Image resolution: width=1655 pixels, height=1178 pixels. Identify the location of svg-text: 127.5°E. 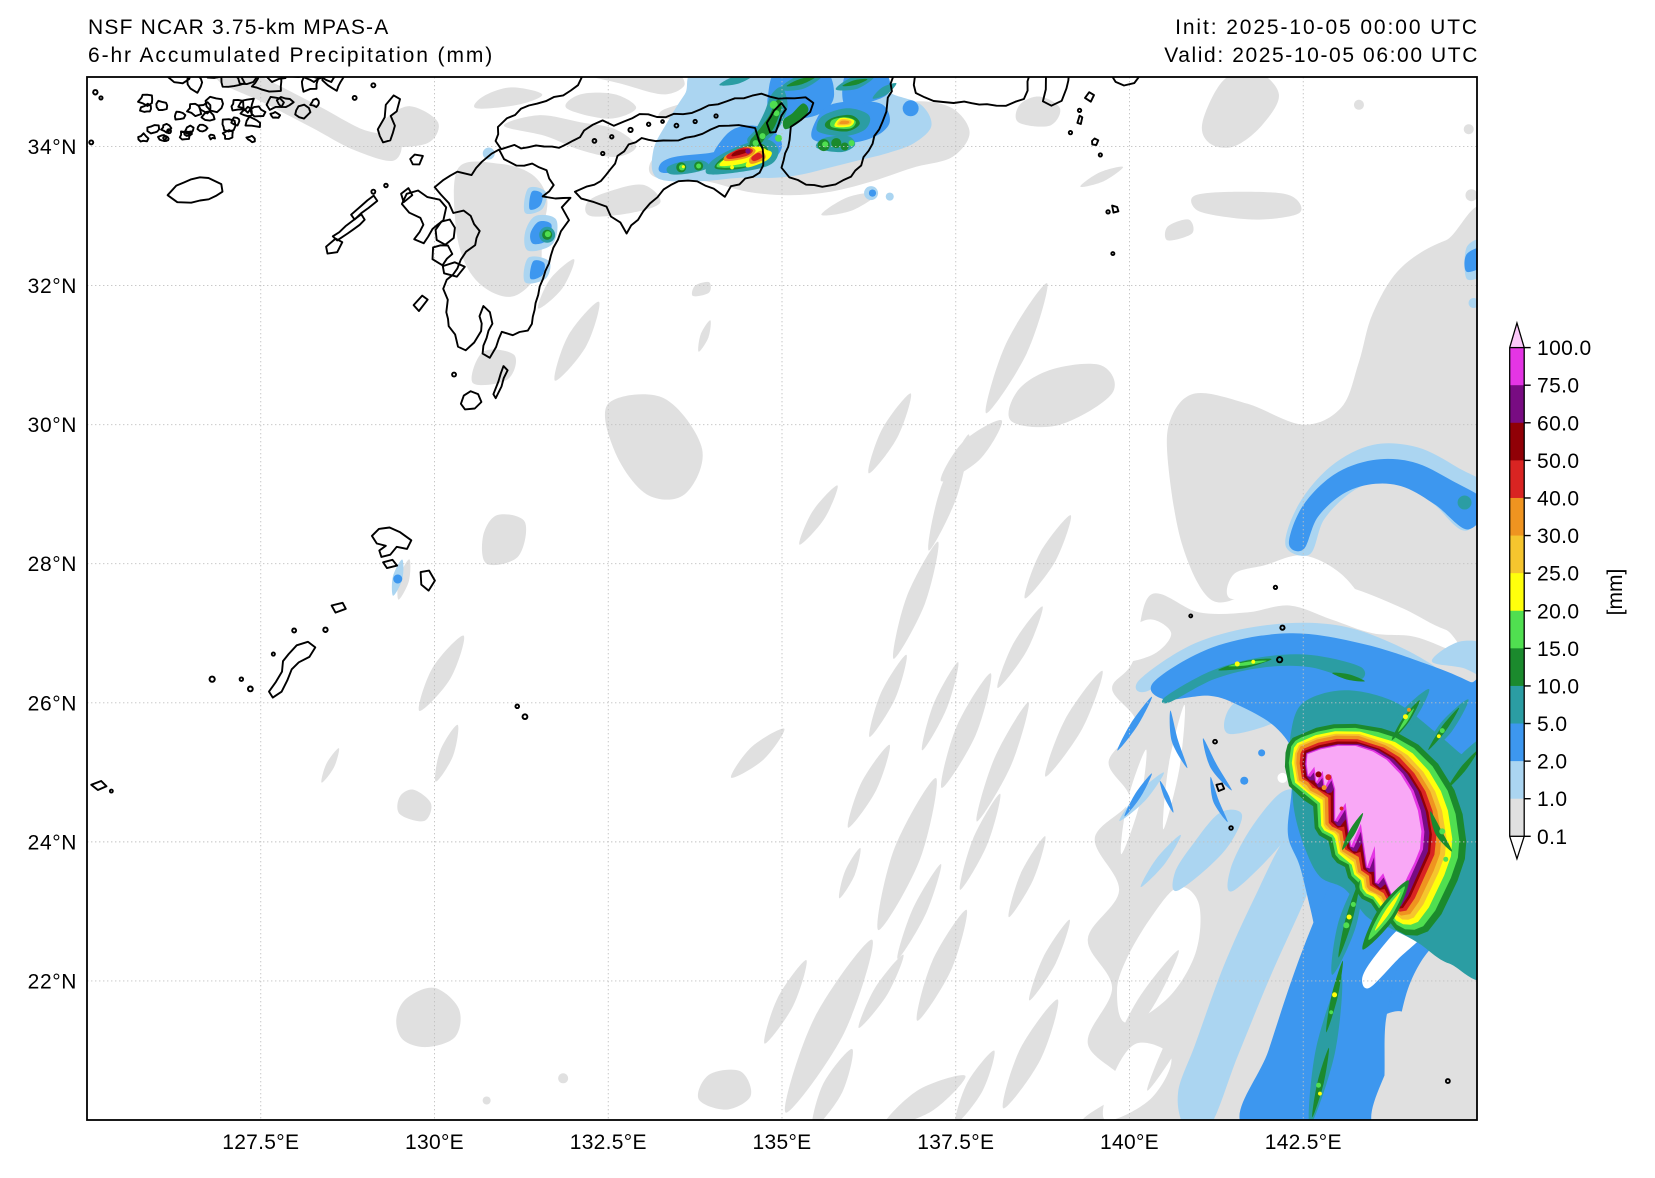
(260, 1142).